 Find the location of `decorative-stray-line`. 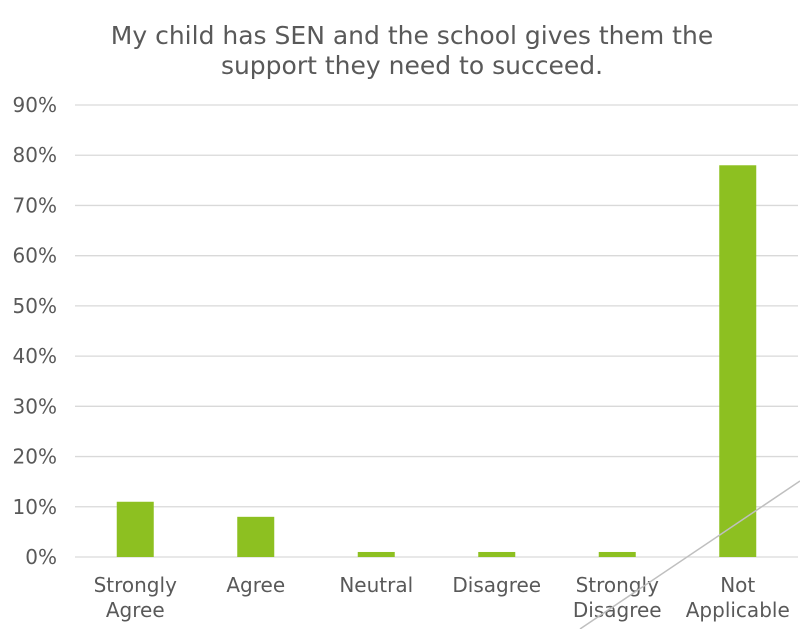

decorative-stray-line is located at coordinates (689, 555).